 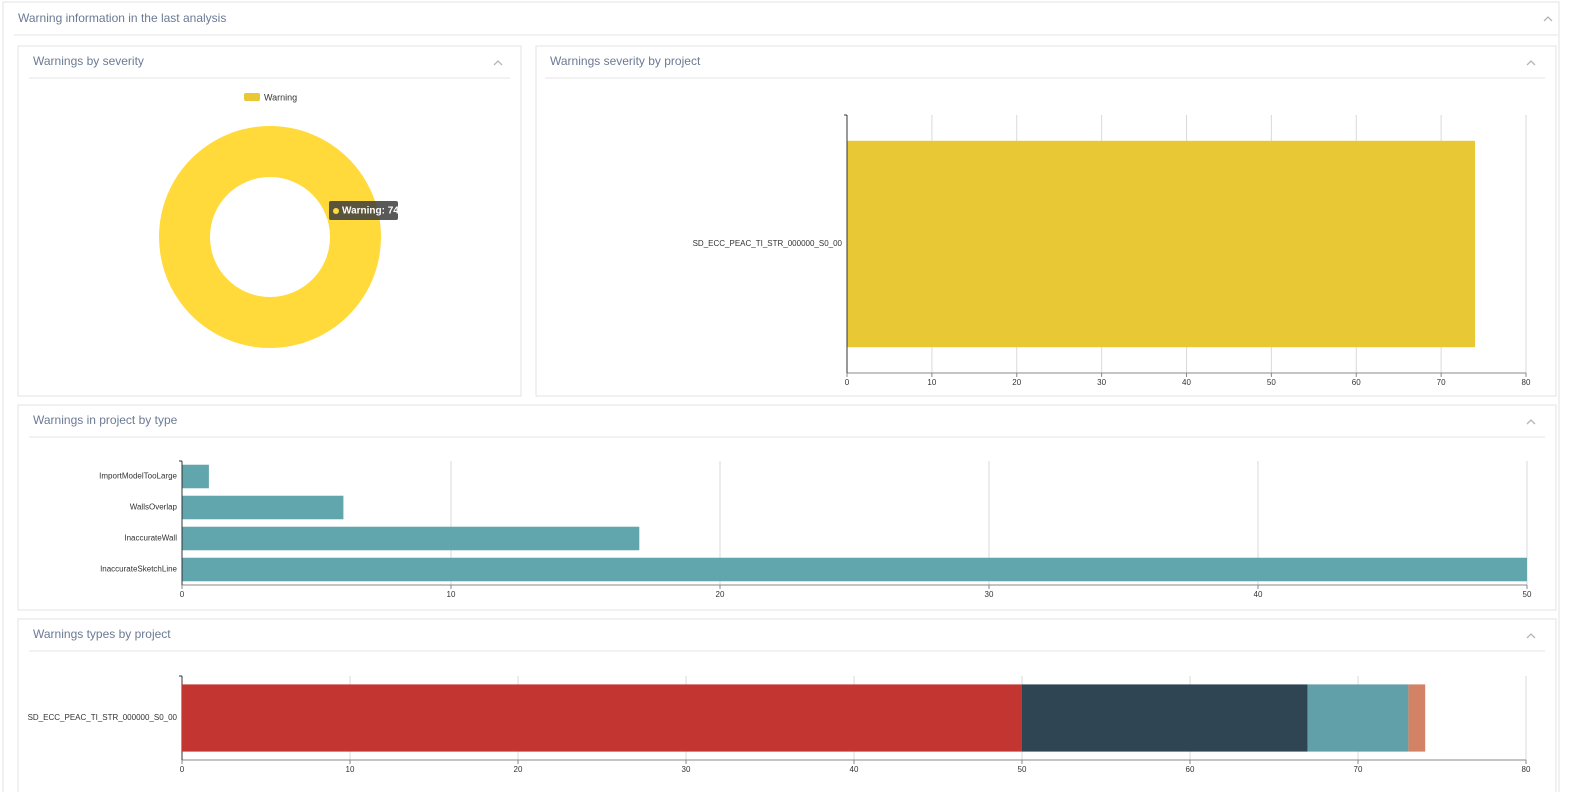 What do you see at coordinates (154, 507) in the screenshot?
I see `y-tick-label: WallsOverlap` at bounding box center [154, 507].